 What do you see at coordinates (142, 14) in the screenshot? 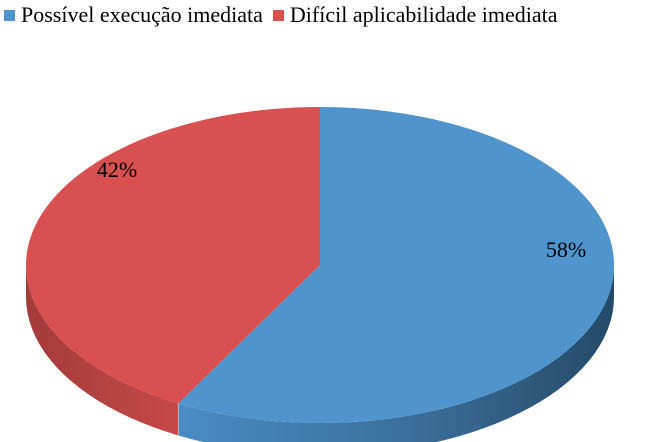
I see `legend-label-possivel: Possível execução imediata` at bounding box center [142, 14].